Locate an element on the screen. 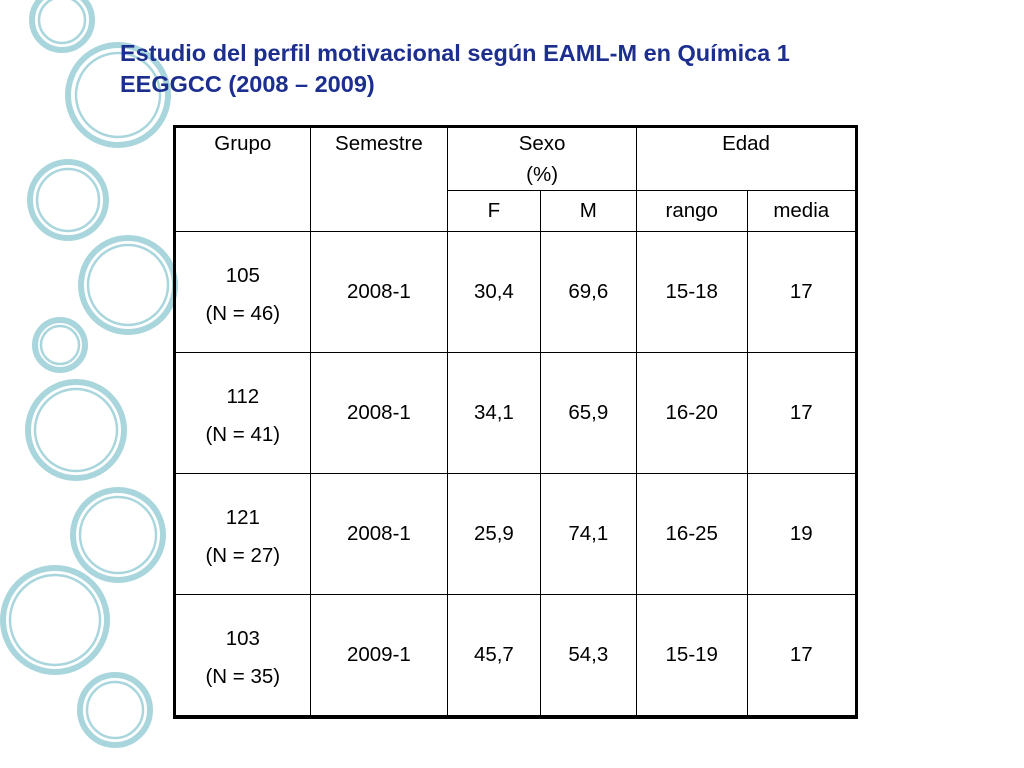 This screenshot has width=1024, height=768. table-row: 105 (N = 46) 2008-1 30,4 69,6 15-18 17 is located at coordinates (515, 292).